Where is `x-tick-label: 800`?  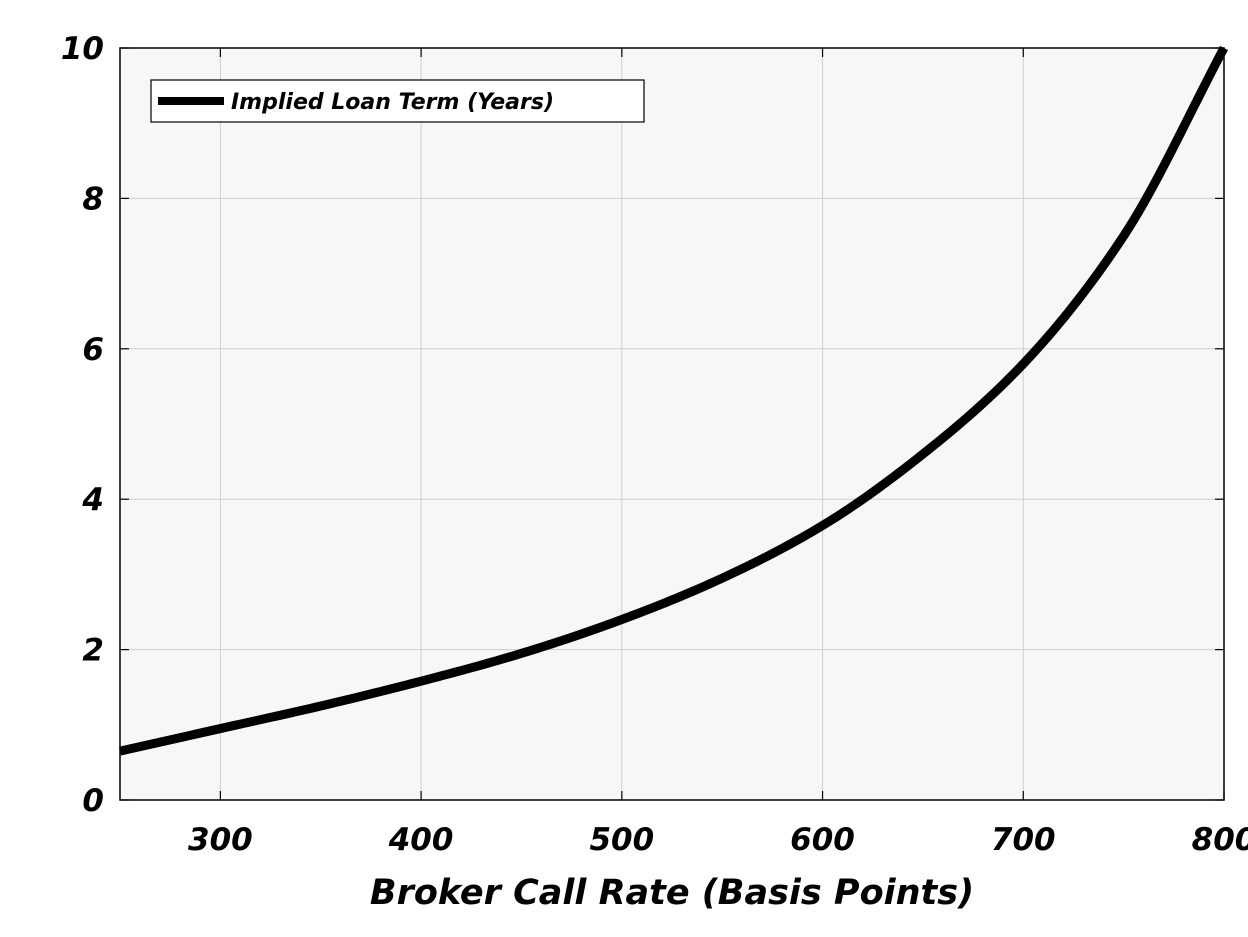 x-tick-label: 800 is located at coordinates (1220, 840).